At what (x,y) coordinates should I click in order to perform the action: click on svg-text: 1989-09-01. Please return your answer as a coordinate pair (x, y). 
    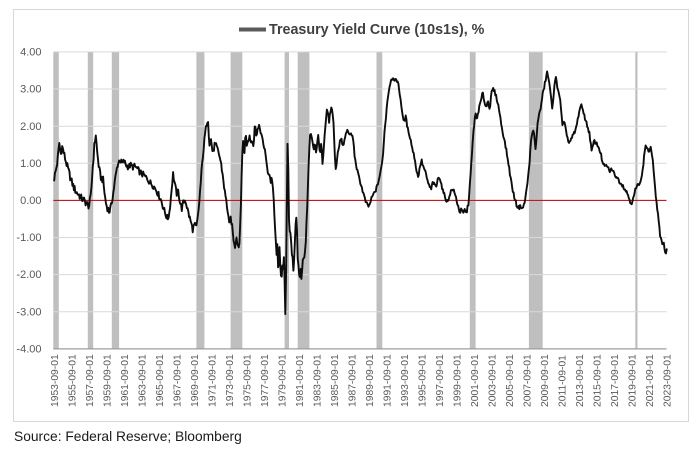
    Looking at the image, I should click on (370, 380).